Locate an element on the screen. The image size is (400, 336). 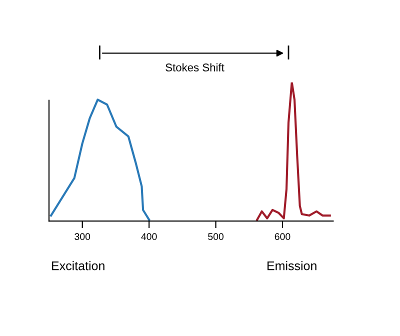
text: Excitation is located at coordinates (78, 265).